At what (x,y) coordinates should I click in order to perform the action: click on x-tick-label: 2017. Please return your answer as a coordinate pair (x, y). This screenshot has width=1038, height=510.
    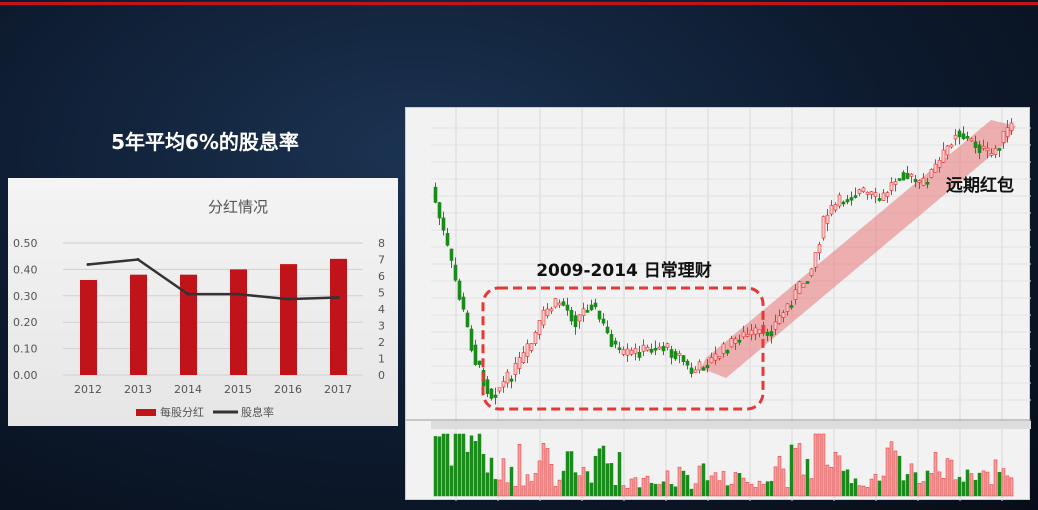
    Looking at the image, I should click on (338, 389).